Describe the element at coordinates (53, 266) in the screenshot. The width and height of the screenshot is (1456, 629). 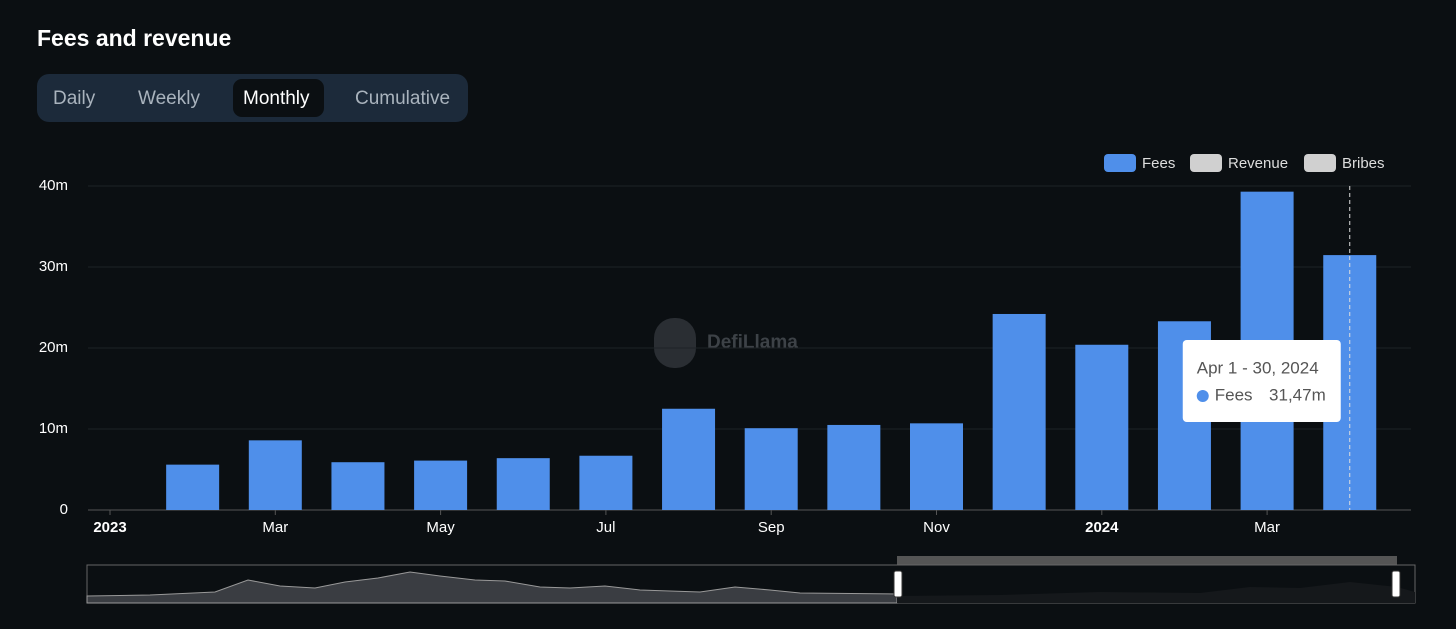
I see `y-tick-label: 30m` at that location.